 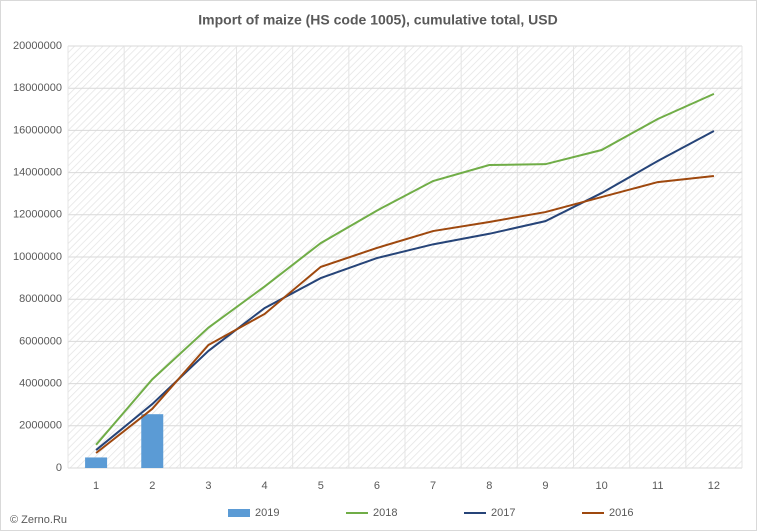 I want to click on x-tick-label: 7, so click(x=433, y=486).